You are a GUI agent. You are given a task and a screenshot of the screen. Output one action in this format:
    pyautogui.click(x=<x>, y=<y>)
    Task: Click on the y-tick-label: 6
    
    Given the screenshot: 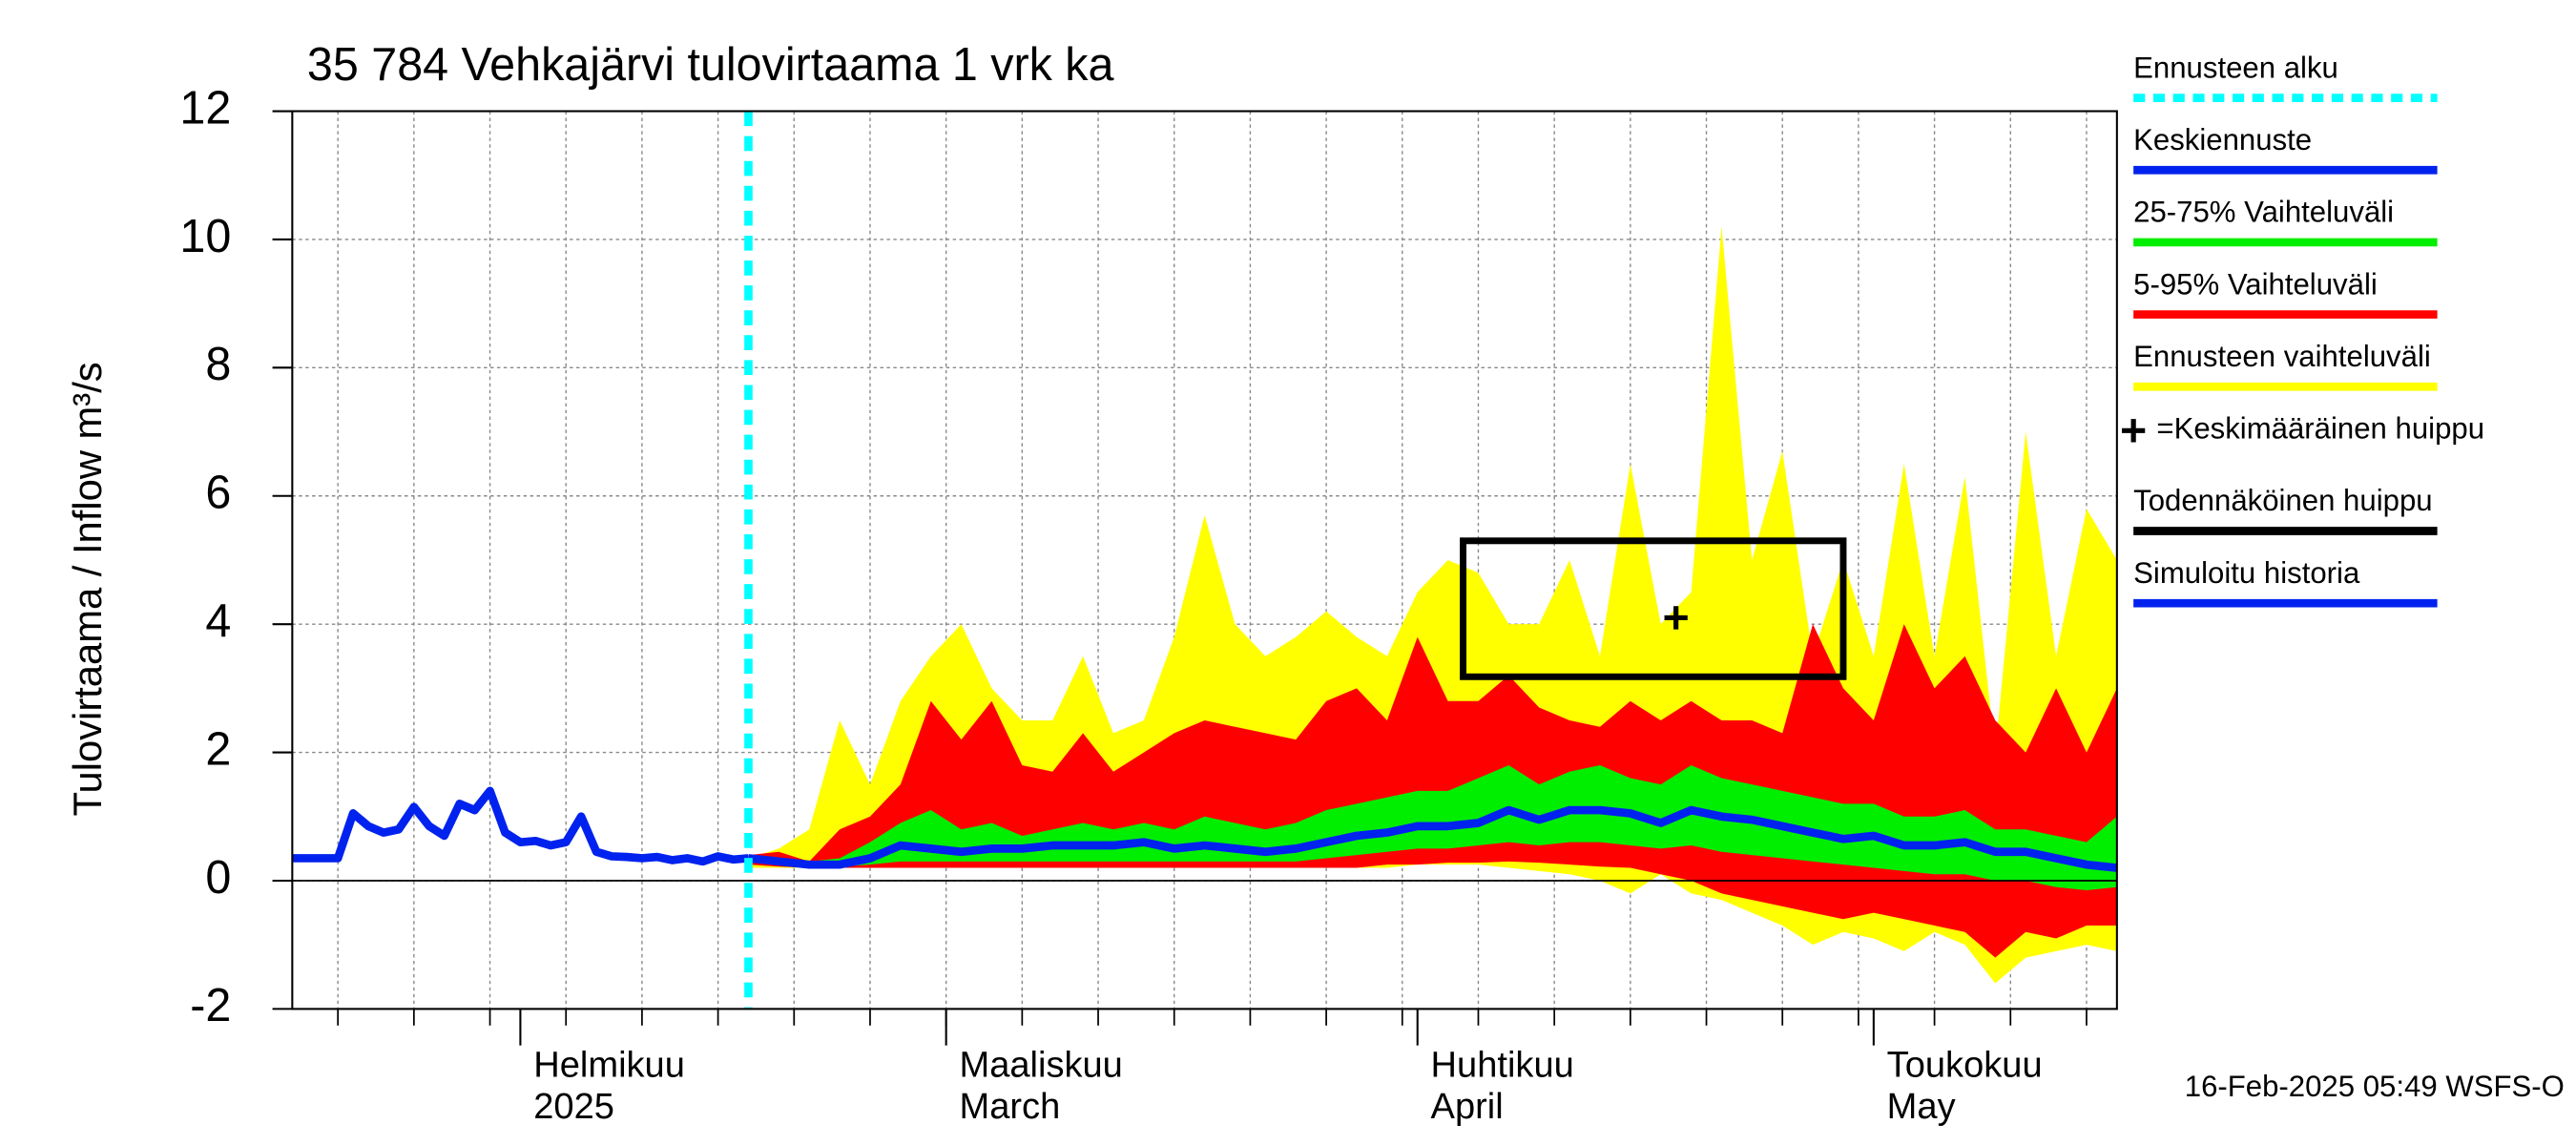 What is the action you would take?
    pyautogui.click(x=218, y=493)
    